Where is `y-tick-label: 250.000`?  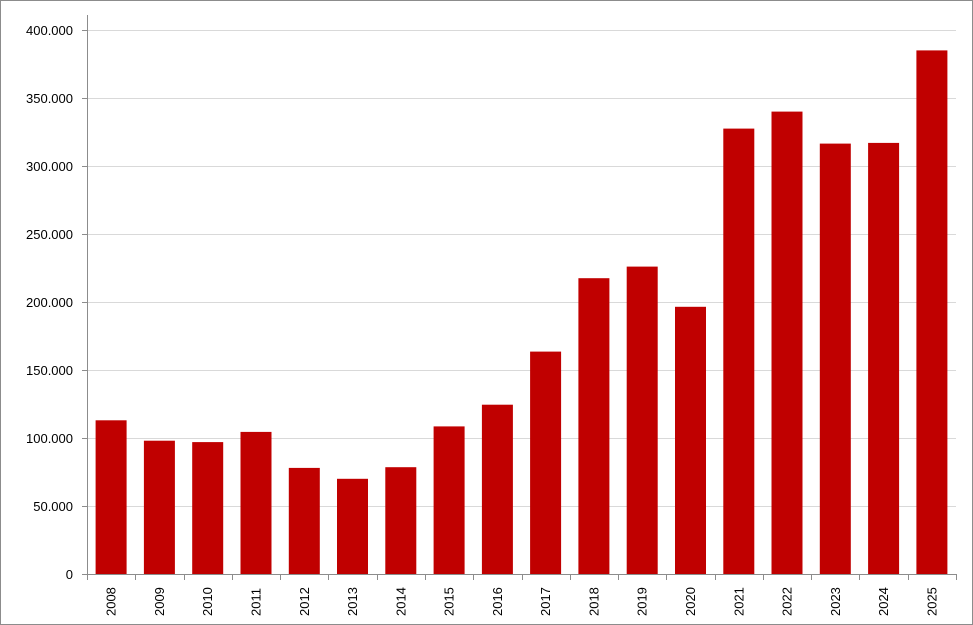
y-tick-label: 250.000 is located at coordinates (49, 234).